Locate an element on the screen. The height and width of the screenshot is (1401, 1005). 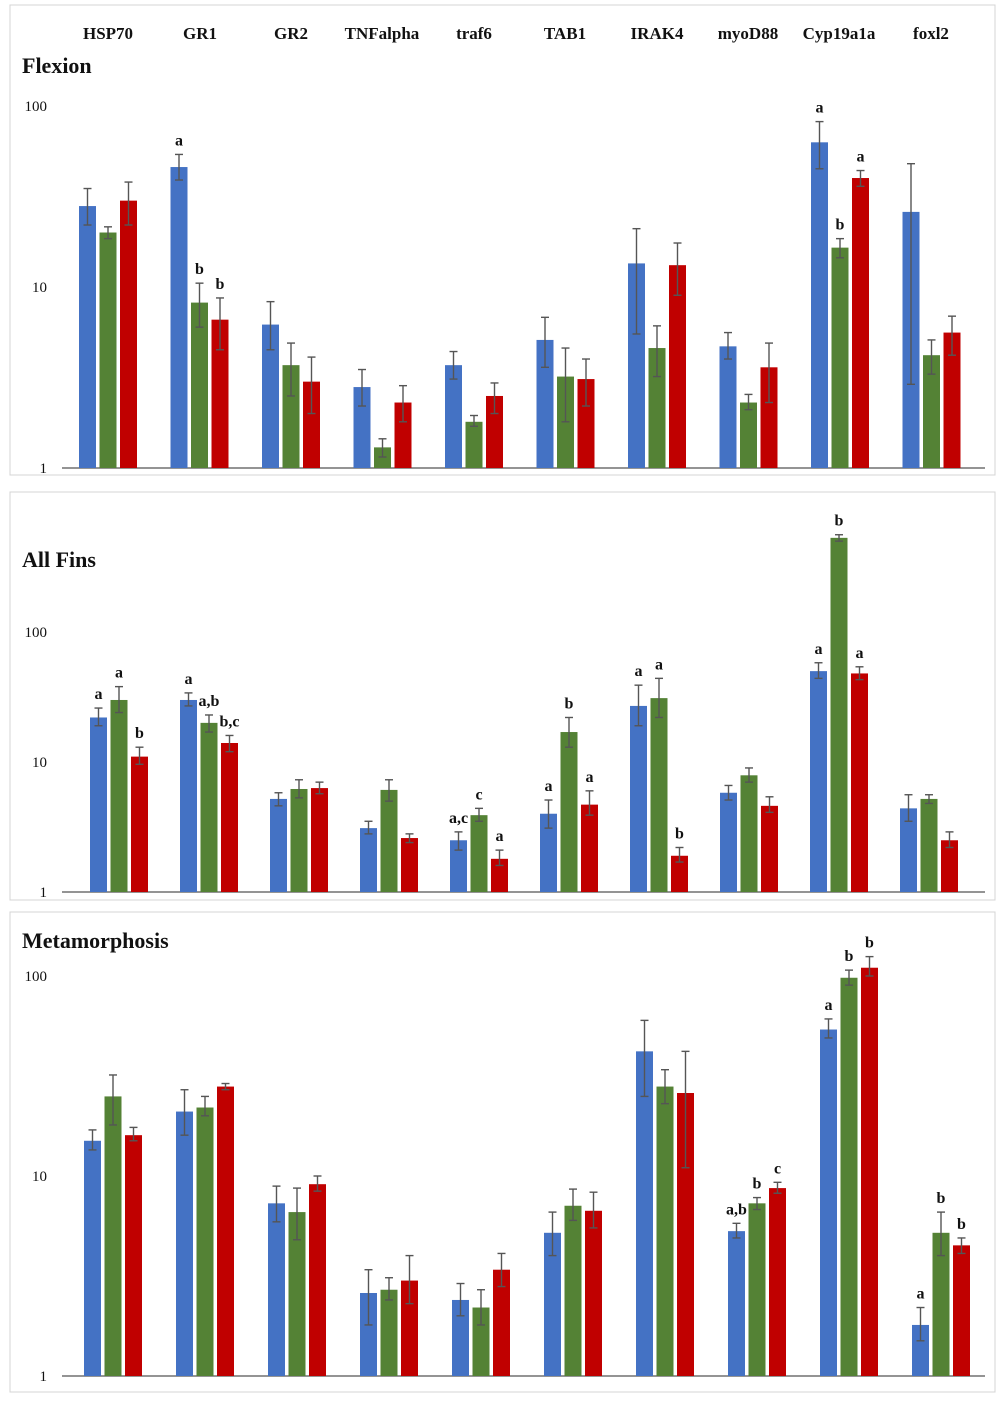
gene-label-tab1: TAB1 is located at coordinates (565, 33).